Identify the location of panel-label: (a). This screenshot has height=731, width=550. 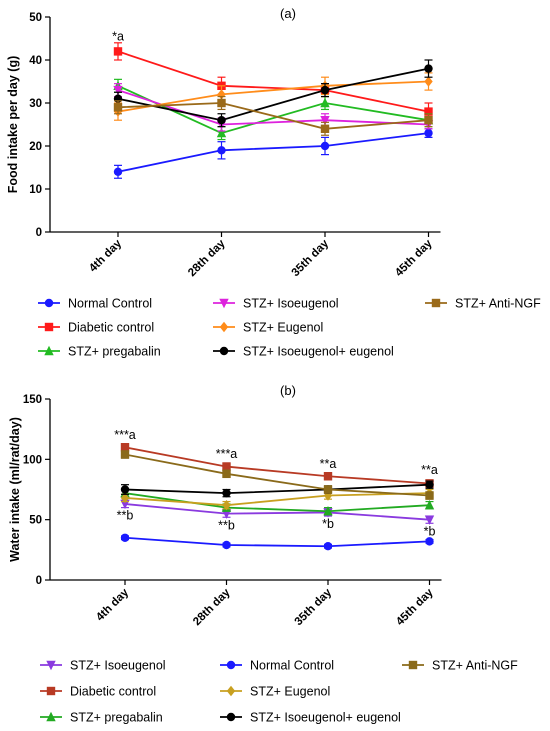
(288, 13).